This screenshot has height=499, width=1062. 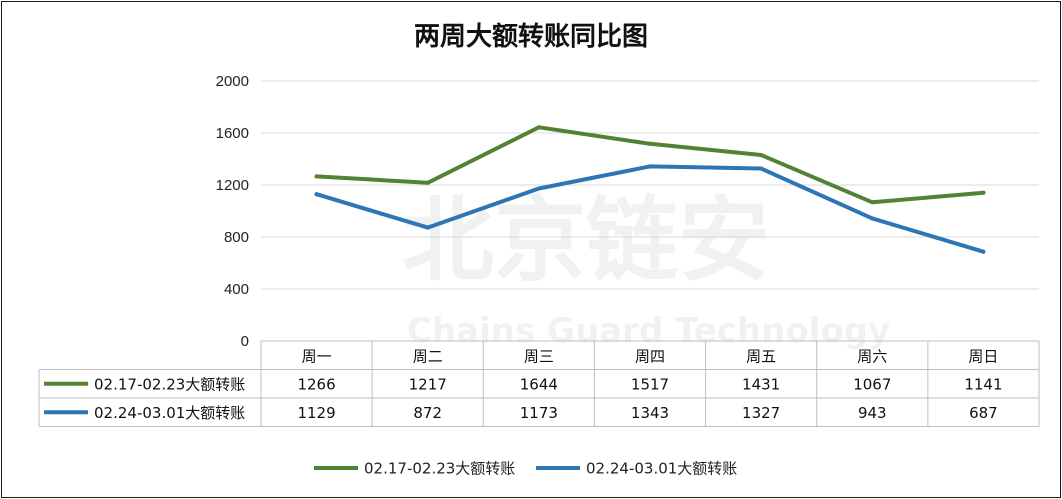 I want to click on table-data-value: 1173, so click(x=539, y=413).